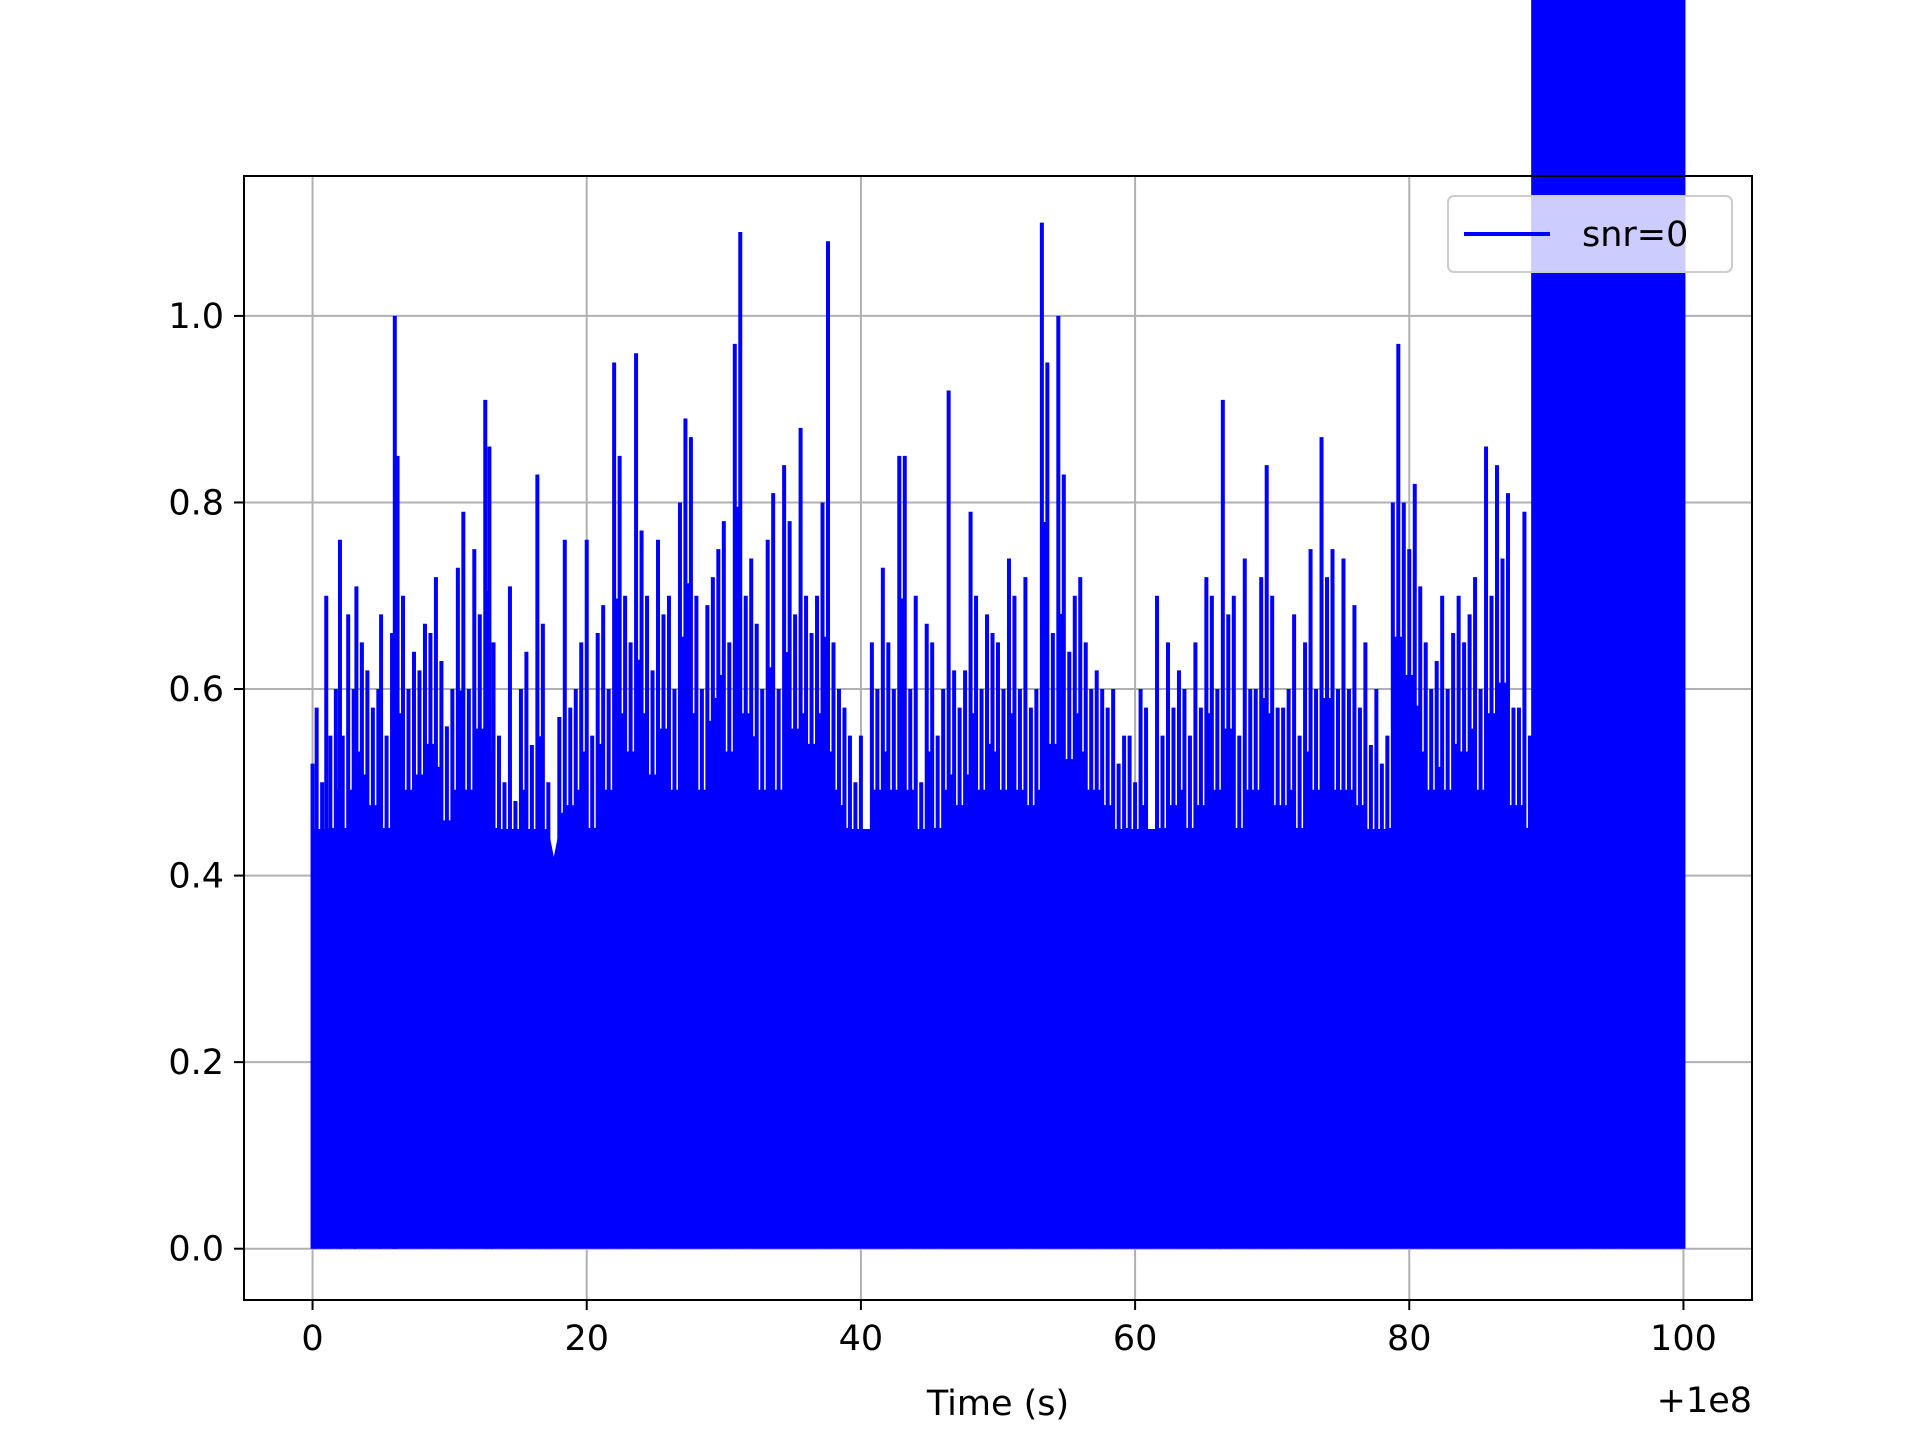  What do you see at coordinates (586, 1339) in the screenshot?
I see `x-tick-label-1: 20` at bounding box center [586, 1339].